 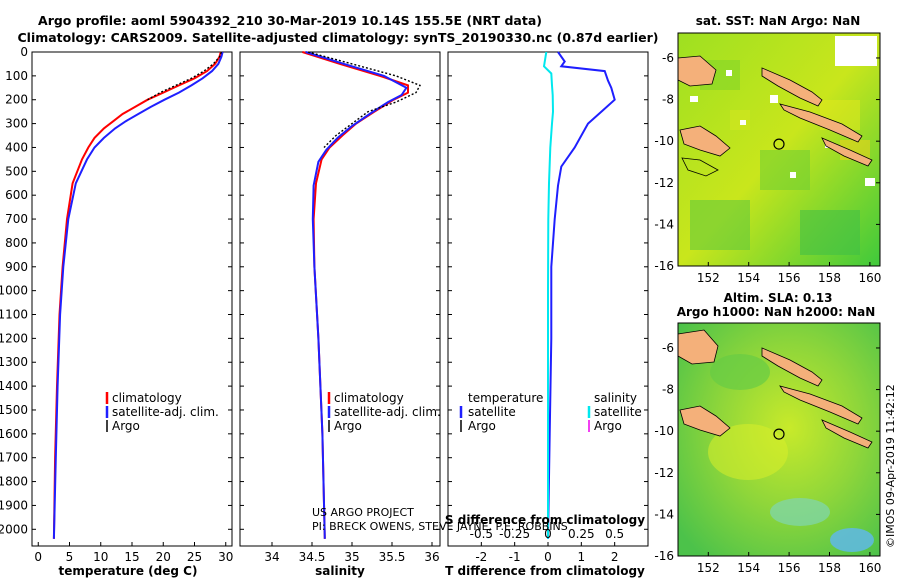 What do you see at coordinates (545, 571) in the screenshot?
I see `difference-xlabel: T difference from climatology` at bounding box center [545, 571].